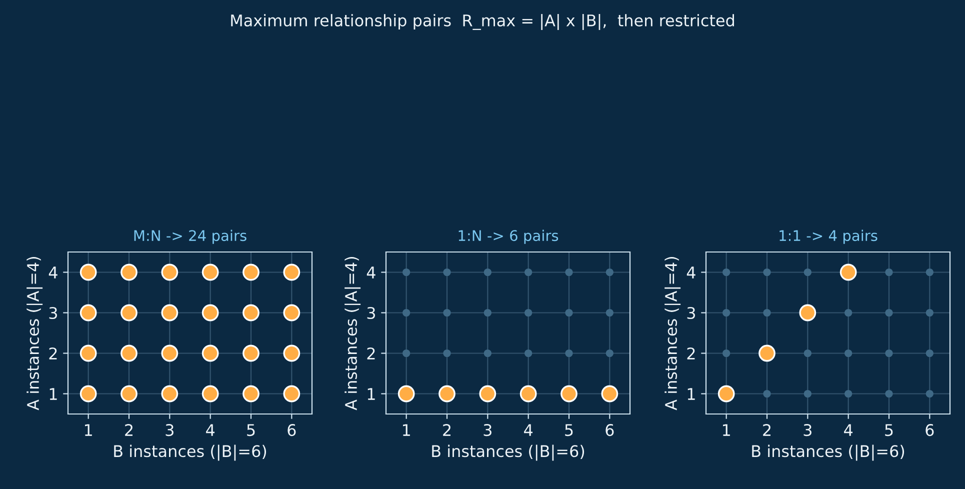 This screenshot has width=965, height=489. What do you see at coordinates (508, 237) in the screenshot?
I see `chart-title: 1:N -> 6 pairs` at bounding box center [508, 237].